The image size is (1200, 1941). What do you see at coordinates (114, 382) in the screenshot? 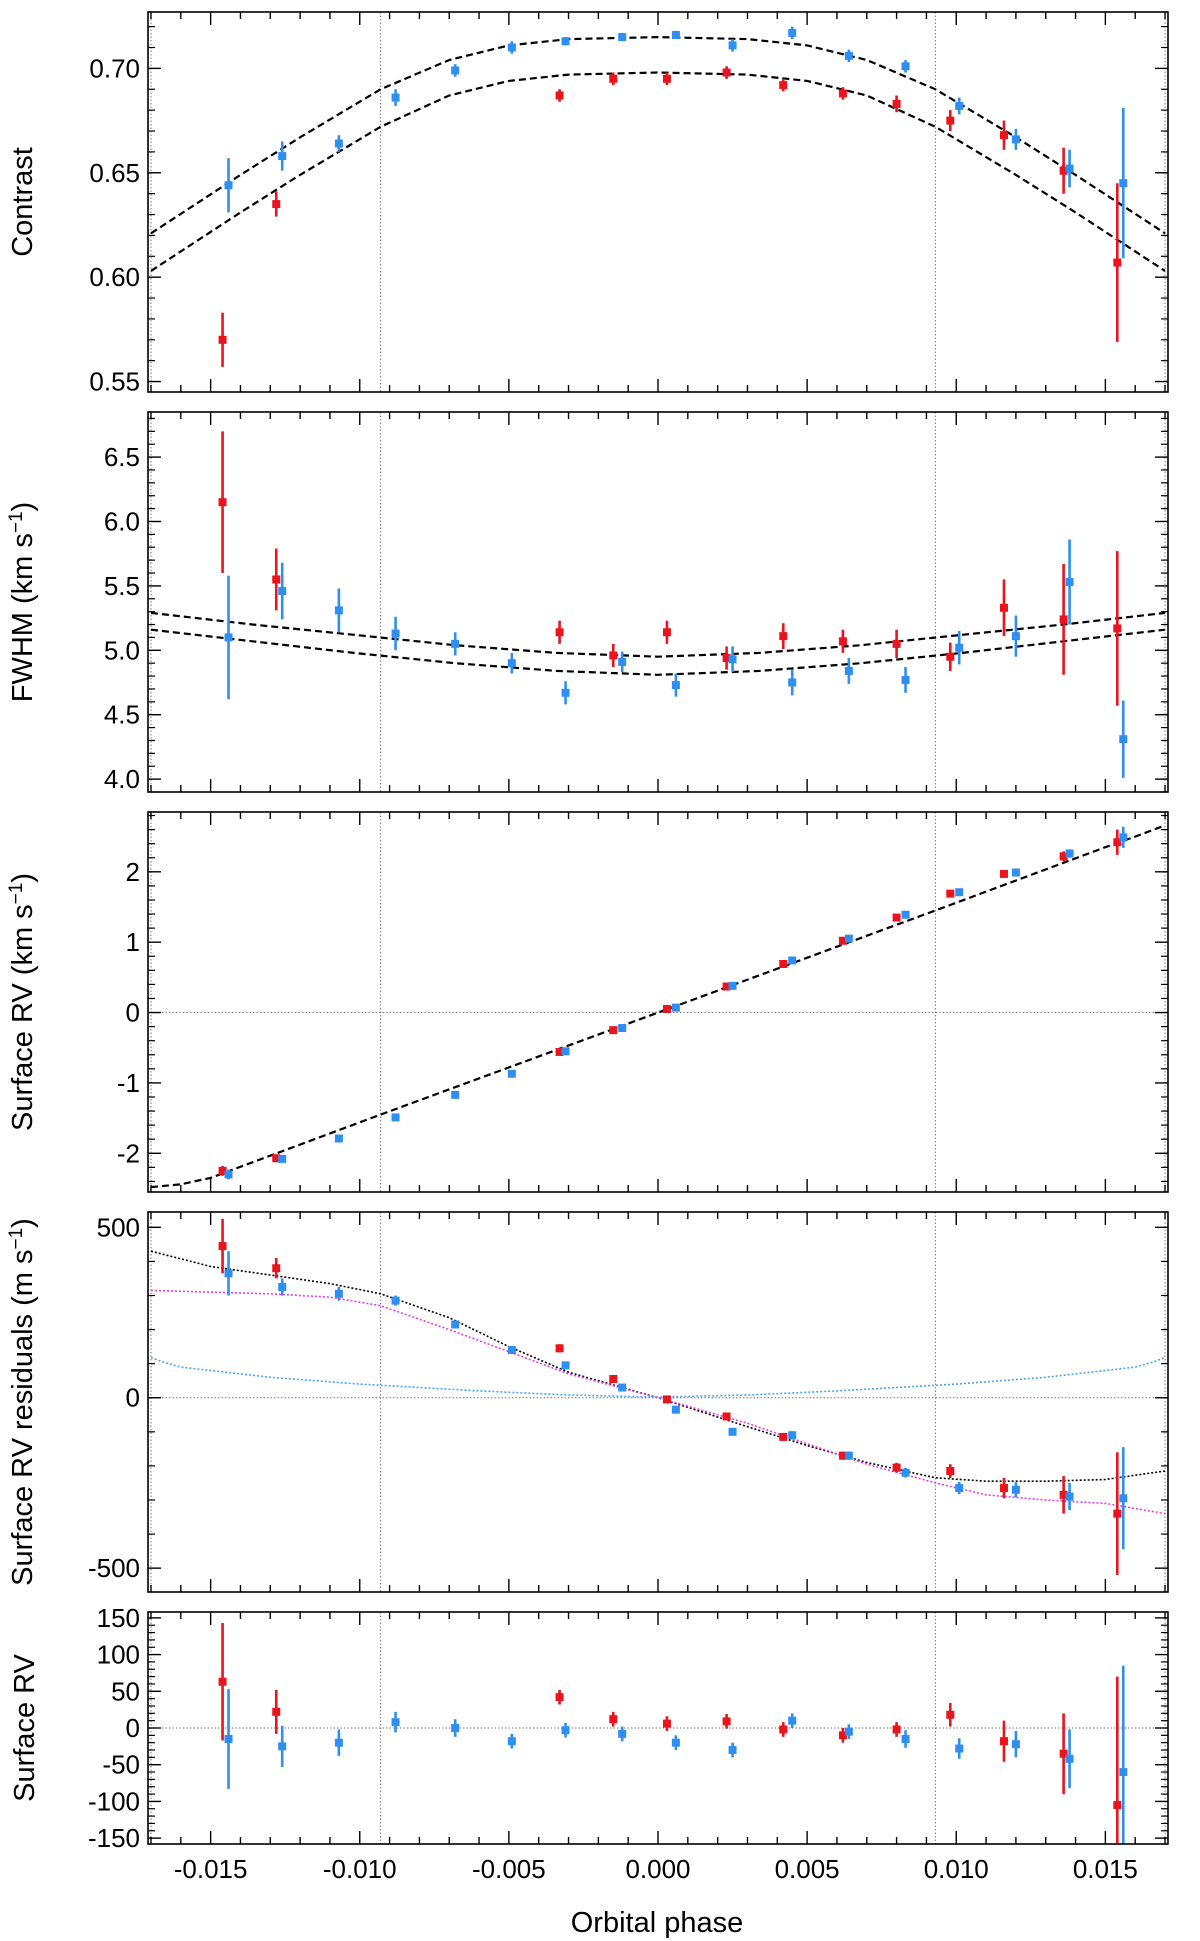
I see `y-tick-label: 0.55` at bounding box center [114, 382].